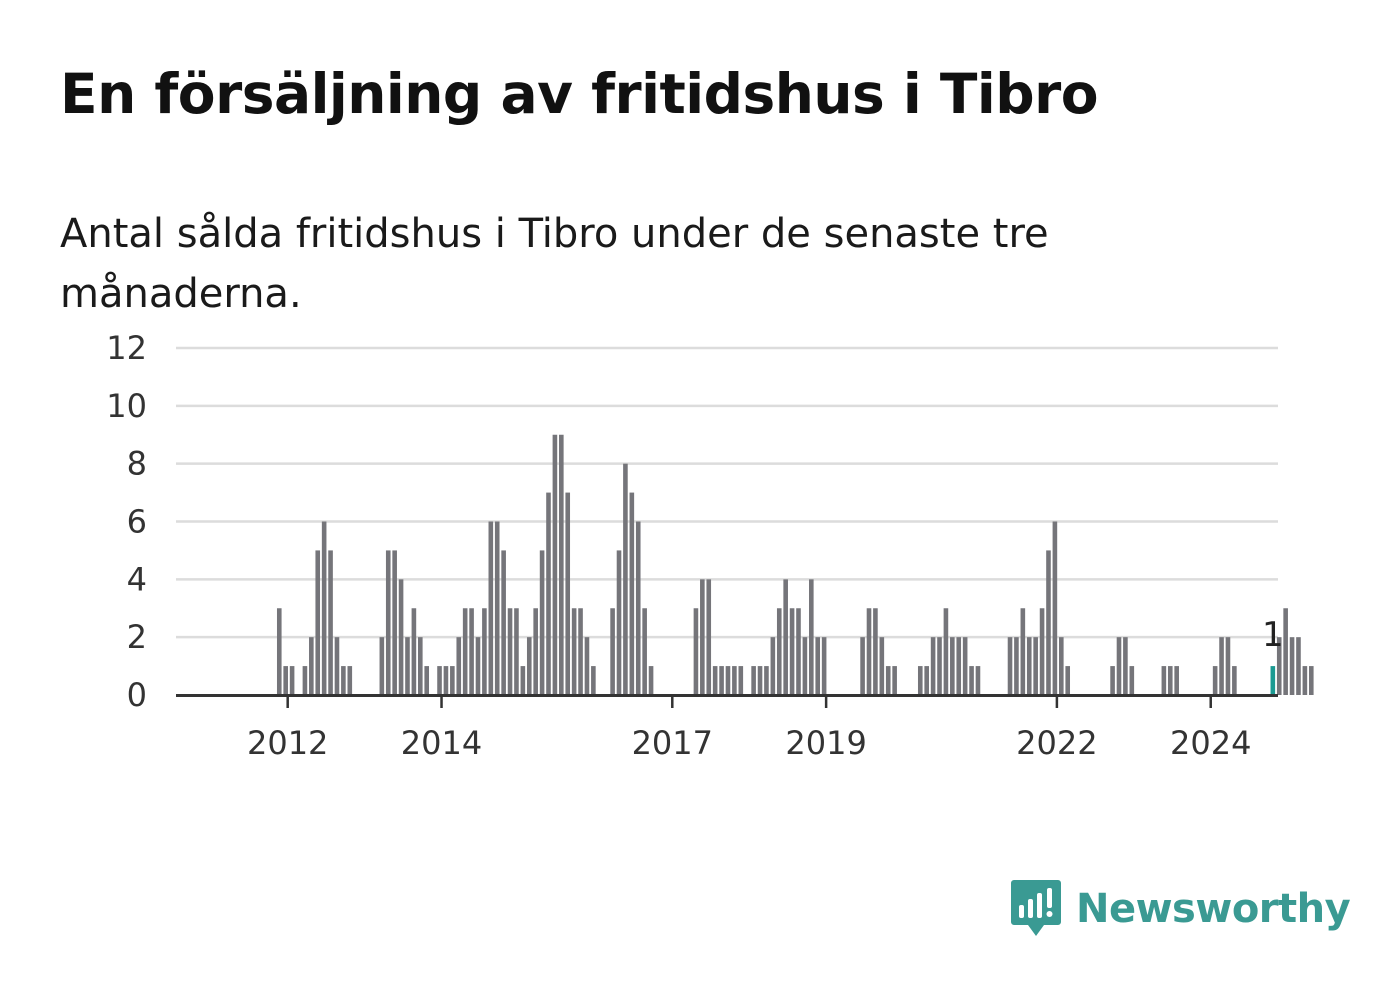 The height and width of the screenshot is (999, 1382). What do you see at coordinates (137, 522) in the screenshot?
I see `y-tick-label: 6` at bounding box center [137, 522].